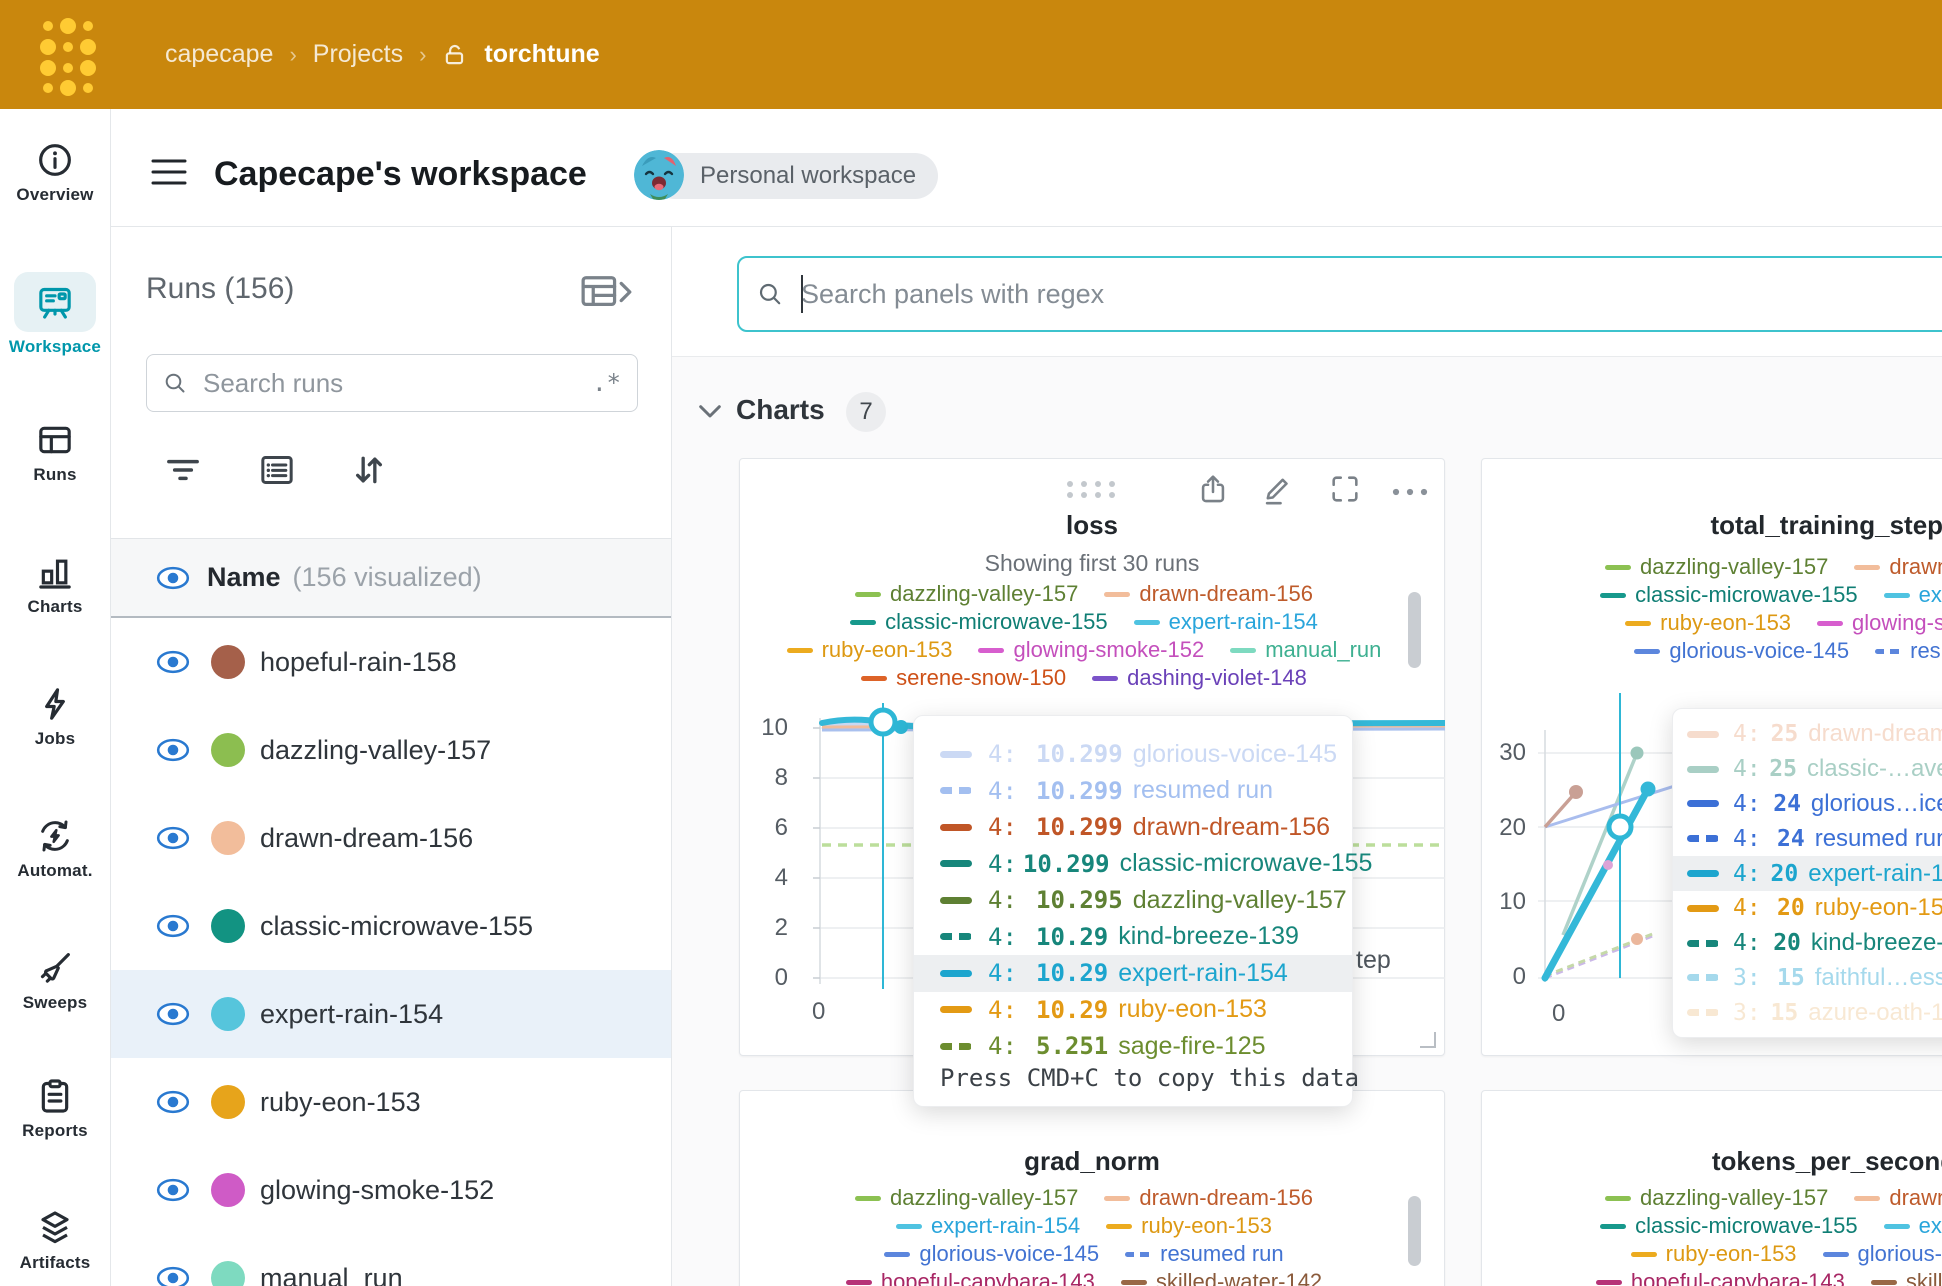  I want to click on run-row: drawn-dream-156, so click(391, 838).